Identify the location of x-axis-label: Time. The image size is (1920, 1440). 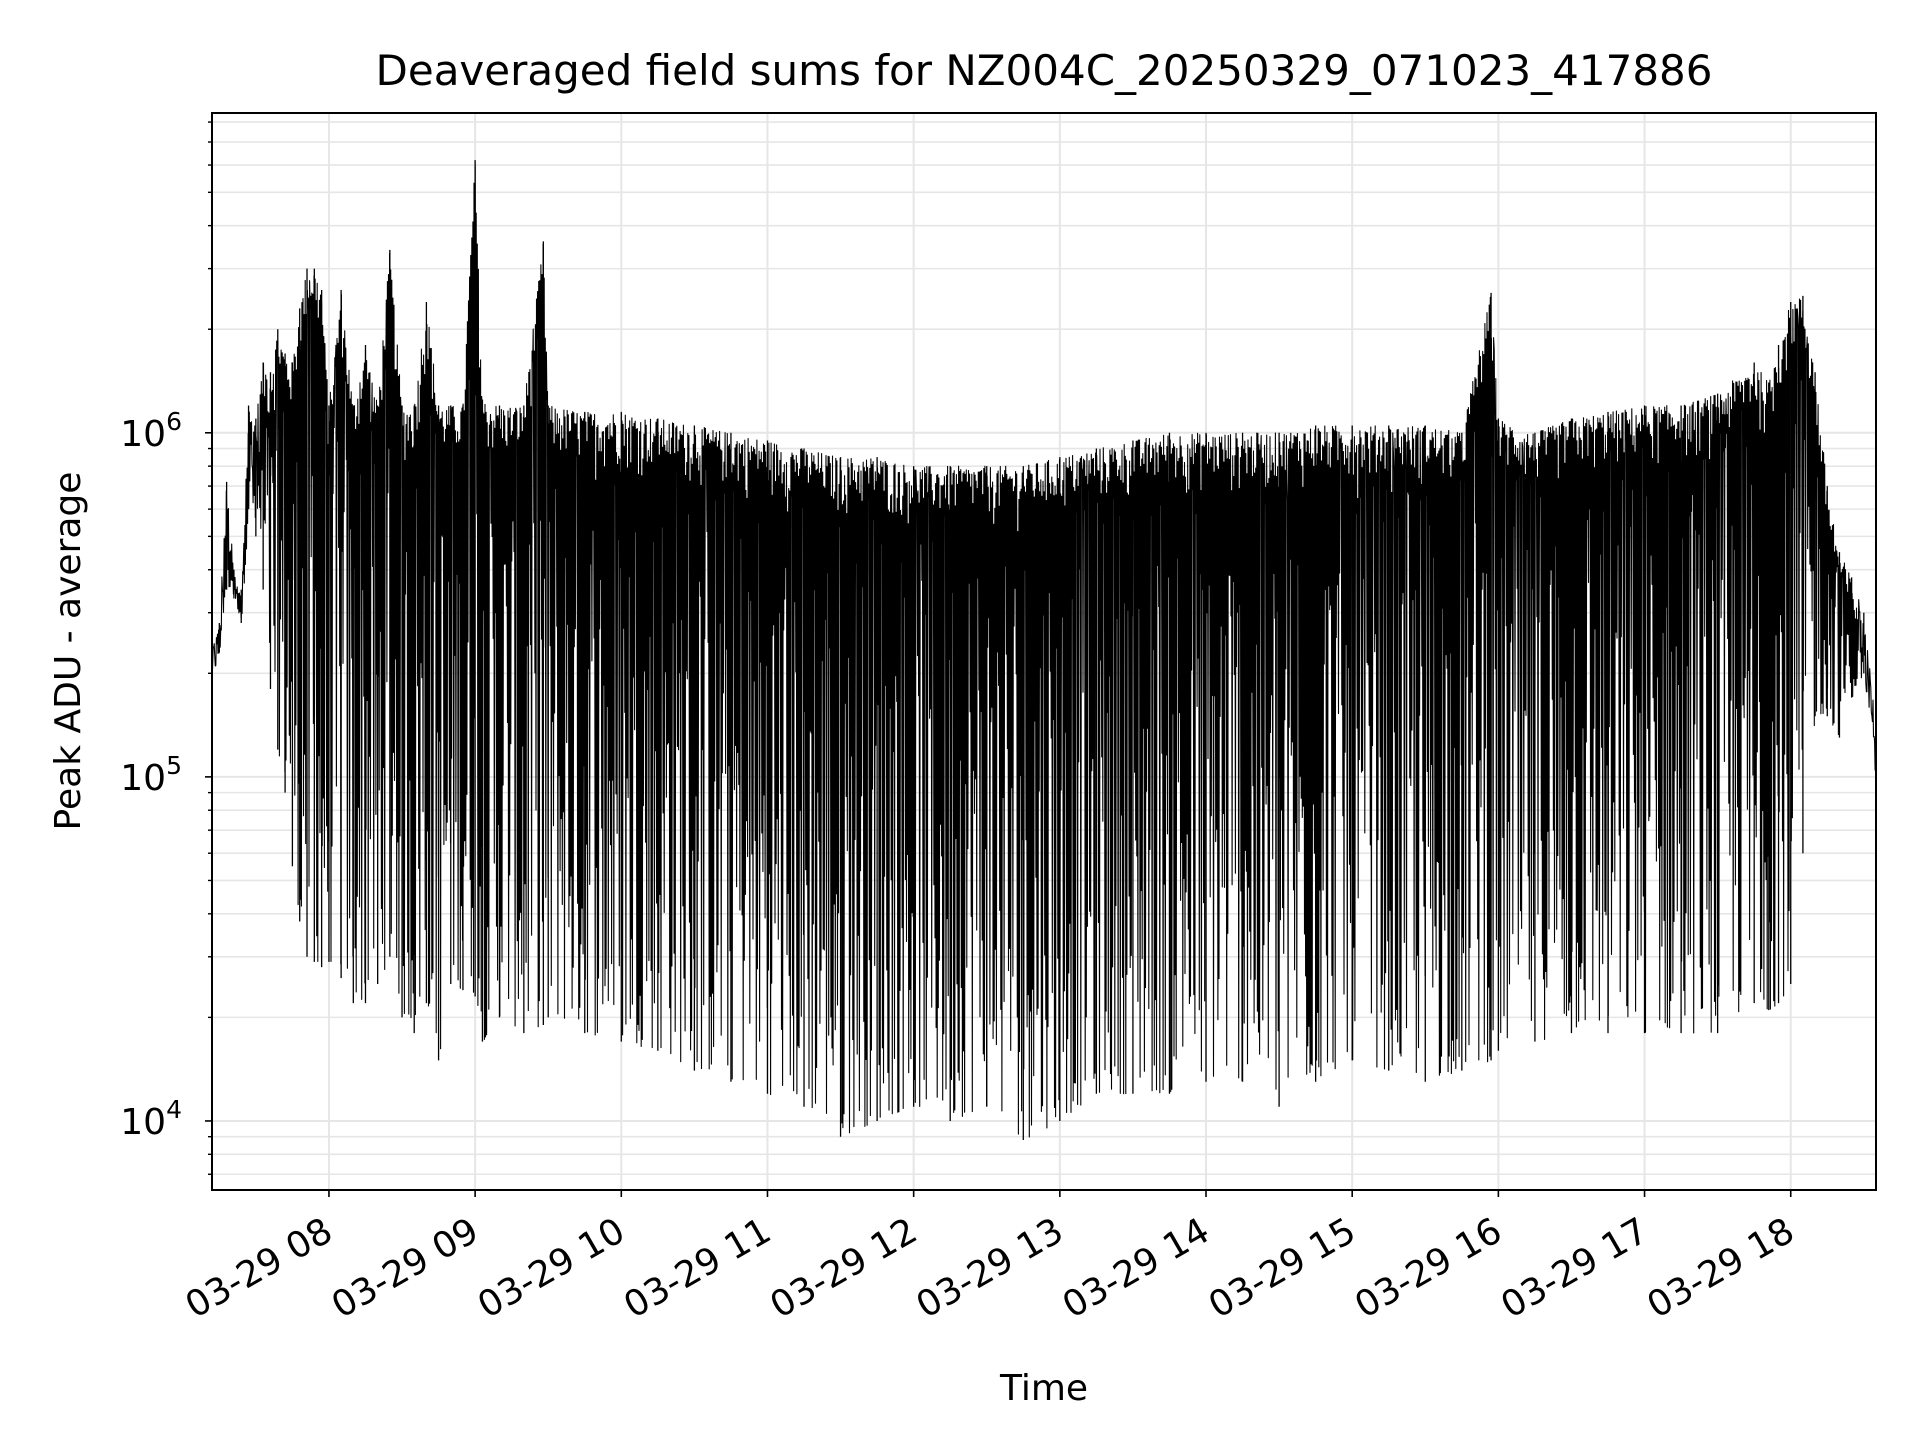
(1043, 1388).